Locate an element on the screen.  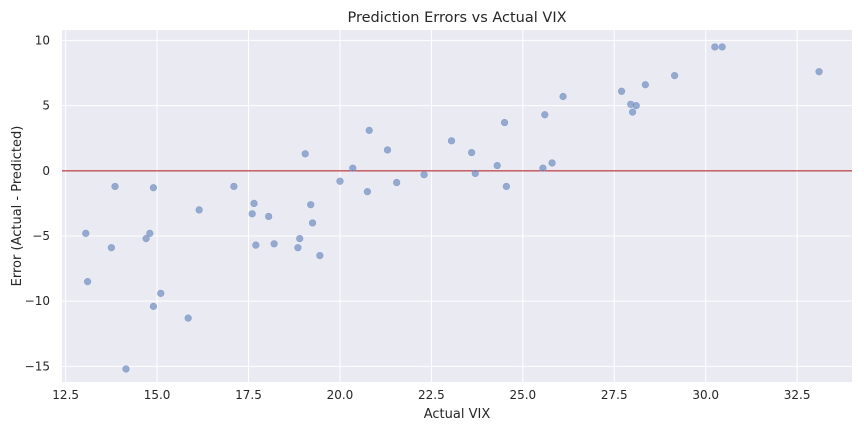
x-tick-label: 20.0 is located at coordinates (340, 395).